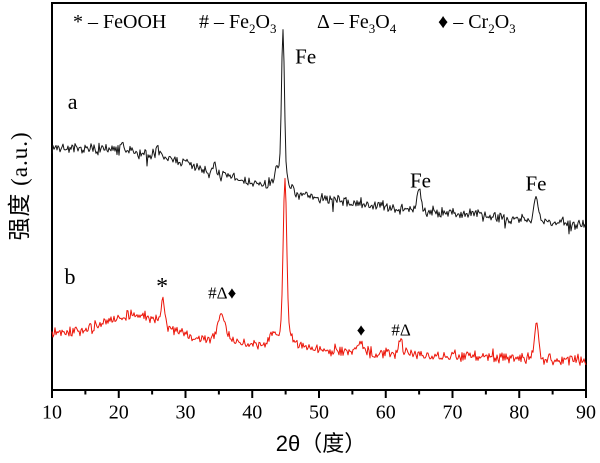  I want to click on annotation-symbol: #Δ, so click(401, 330).